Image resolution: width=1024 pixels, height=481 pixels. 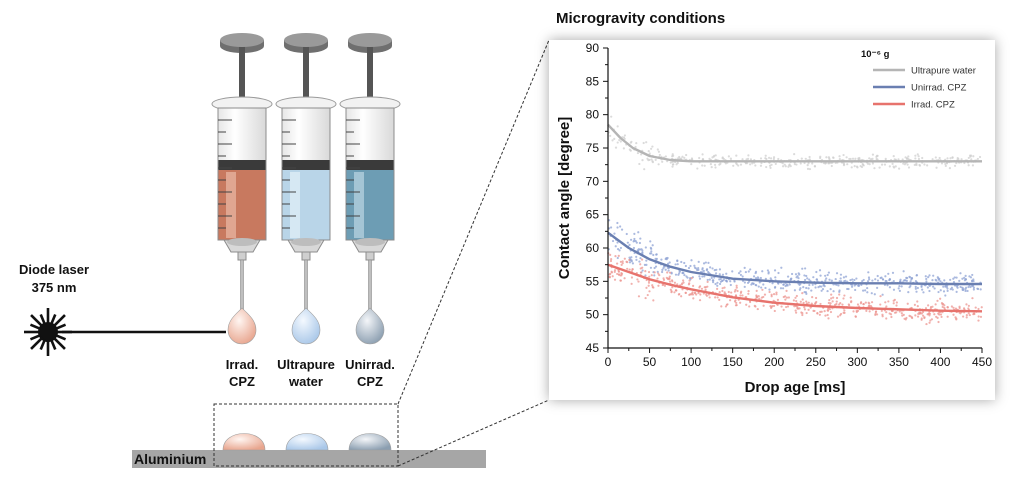 What do you see at coordinates (593, 181) in the screenshot?
I see `y-tick-label: 70` at bounding box center [593, 181].